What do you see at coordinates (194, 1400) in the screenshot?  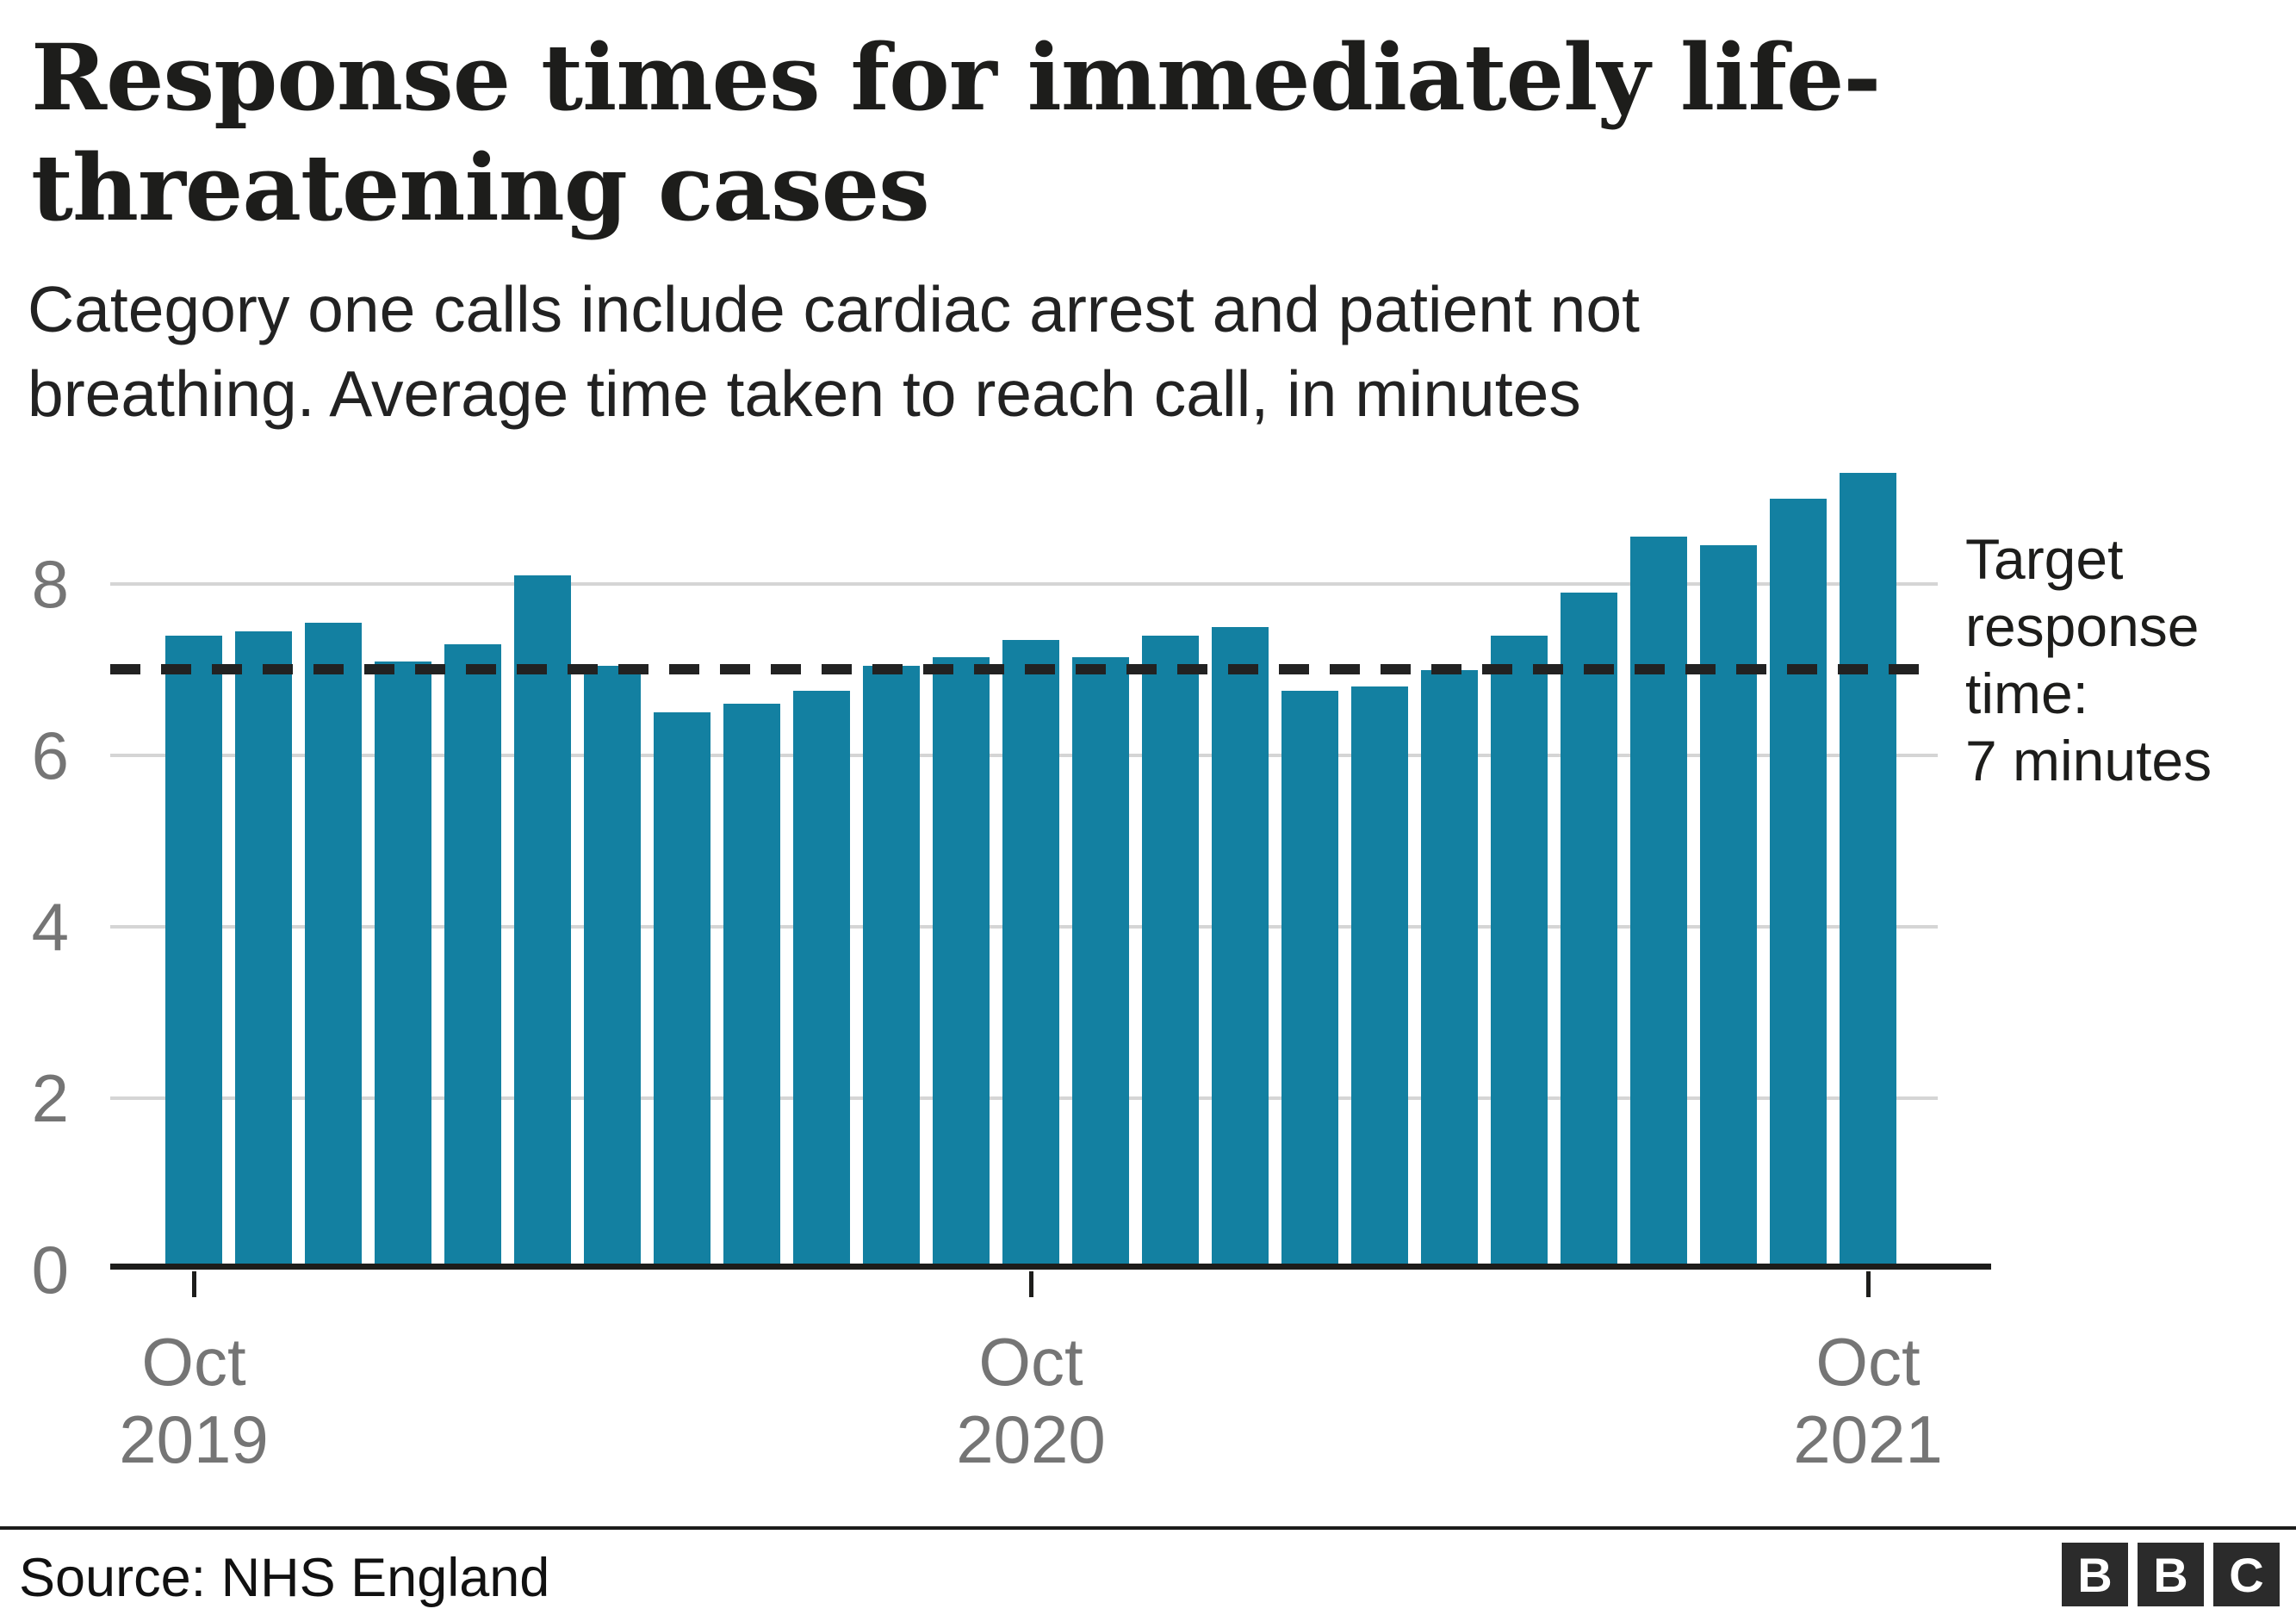 I see `x-axis-label-oct-2019: Oct 2019` at bounding box center [194, 1400].